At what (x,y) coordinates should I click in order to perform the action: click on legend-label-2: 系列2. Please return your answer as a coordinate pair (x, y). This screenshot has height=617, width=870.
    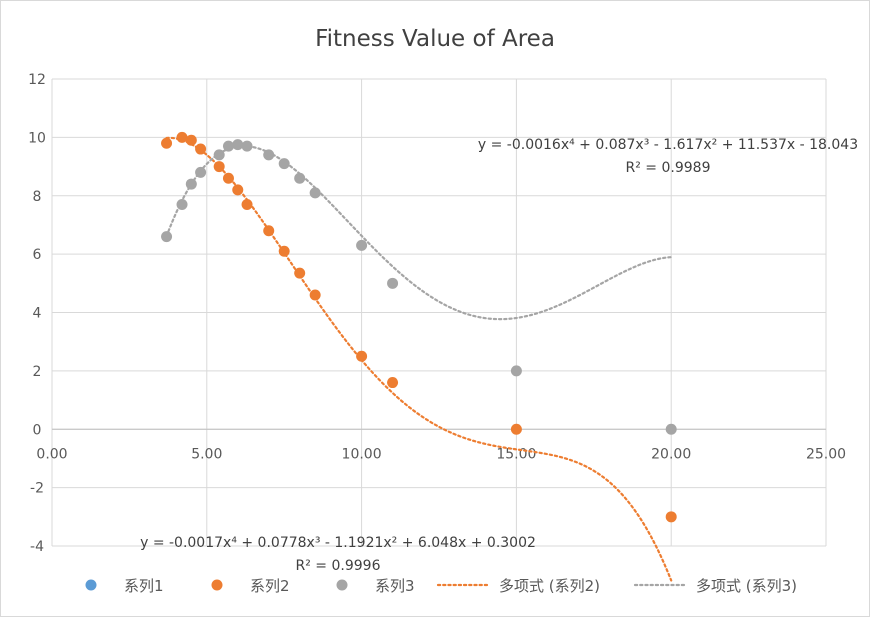
    Looking at the image, I should click on (270, 586).